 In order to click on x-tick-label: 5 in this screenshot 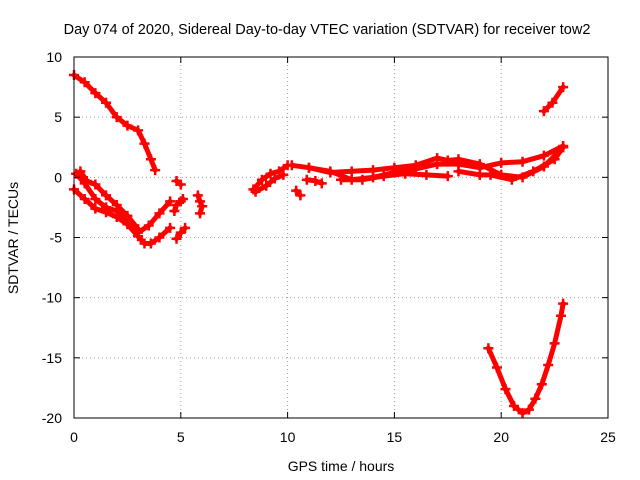, I will do `click(181, 437)`.